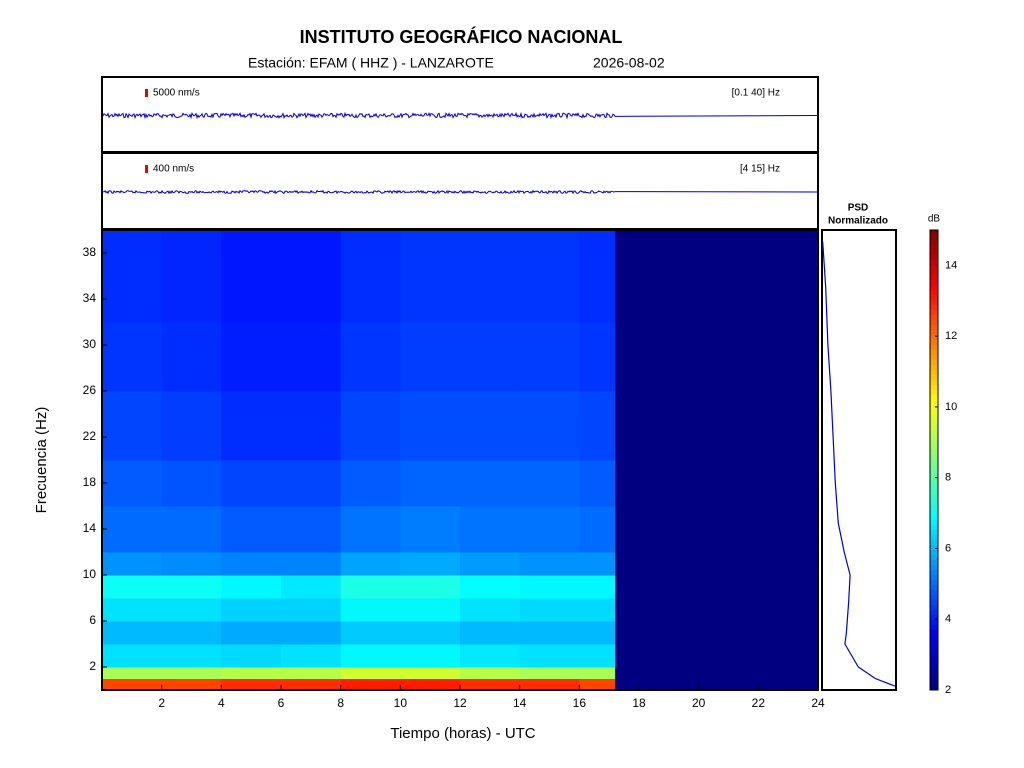 Image resolution: width=1024 pixels, height=768 pixels. Describe the element at coordinates (161, 703) in the screenshot. I see `x-tick-label: 2` at that location.